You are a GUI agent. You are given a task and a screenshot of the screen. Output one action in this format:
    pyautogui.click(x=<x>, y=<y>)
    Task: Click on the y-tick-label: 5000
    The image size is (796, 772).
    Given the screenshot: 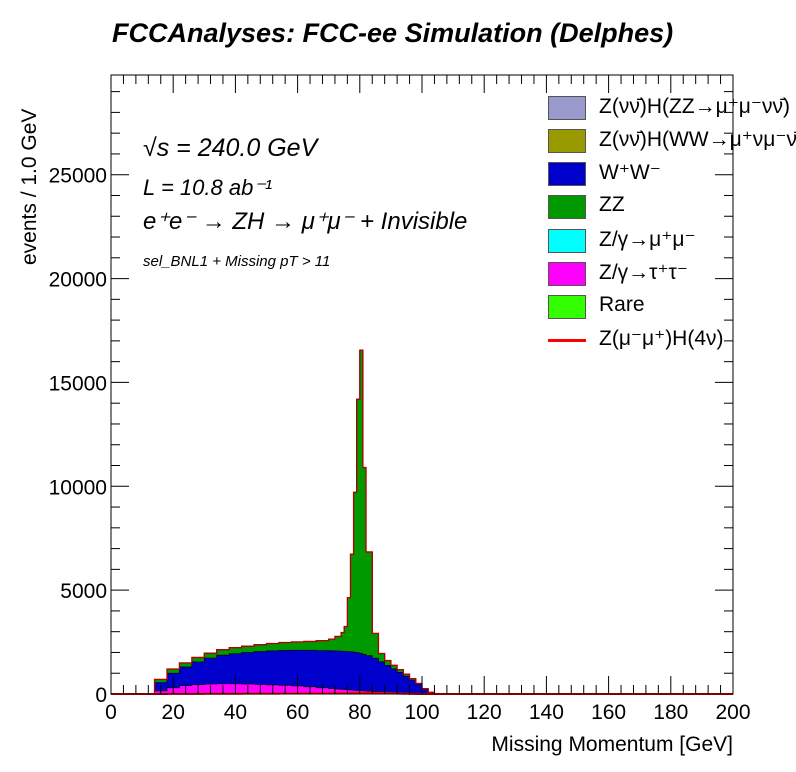 What is the action you would take?
    pyautogui.click(x=83, y=591)
    